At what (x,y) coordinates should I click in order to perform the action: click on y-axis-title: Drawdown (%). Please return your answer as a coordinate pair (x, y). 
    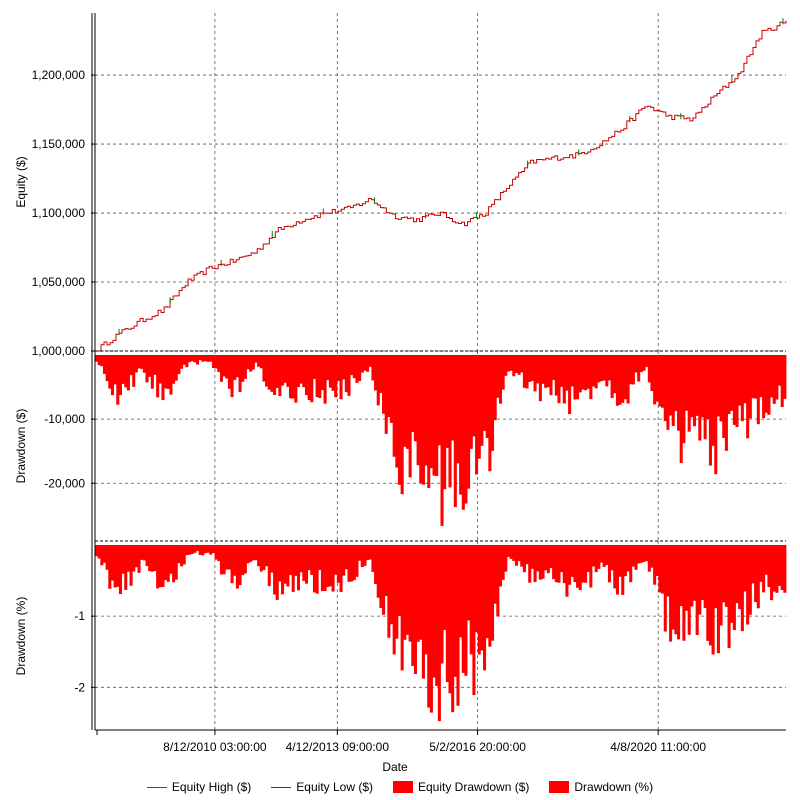
    Looking at the image, I should click on (21, 636).